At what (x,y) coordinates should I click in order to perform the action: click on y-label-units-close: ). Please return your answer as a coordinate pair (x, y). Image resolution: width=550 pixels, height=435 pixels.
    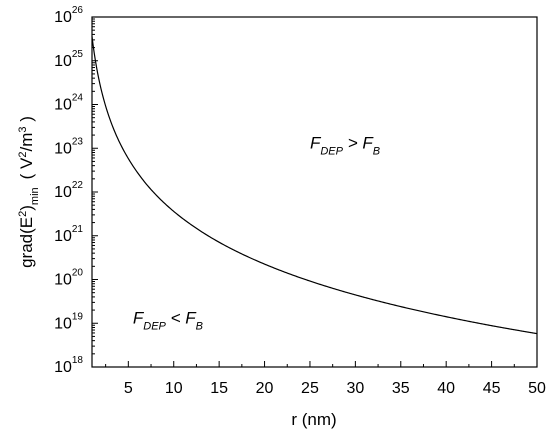
    Looking at the image, I should click on (26, 121).